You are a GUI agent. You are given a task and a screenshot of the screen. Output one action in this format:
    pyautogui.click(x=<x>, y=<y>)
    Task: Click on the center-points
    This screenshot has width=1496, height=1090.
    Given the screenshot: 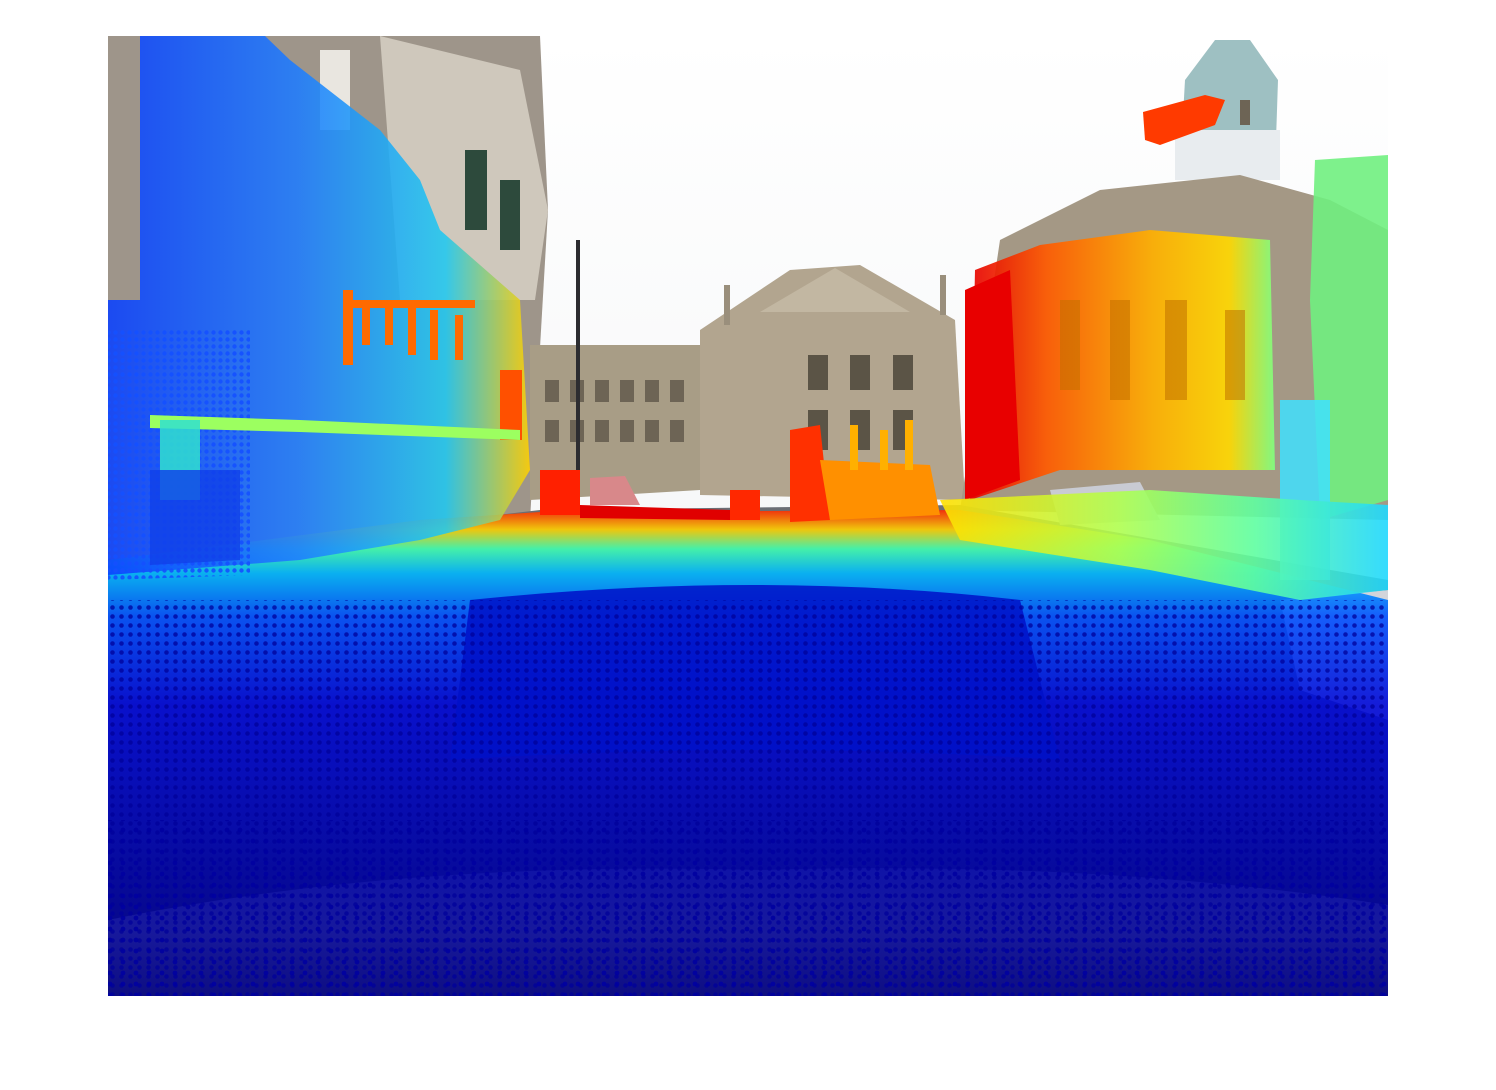 What is the action you would take?
    pyautogui.click(x=810, y=473)
    